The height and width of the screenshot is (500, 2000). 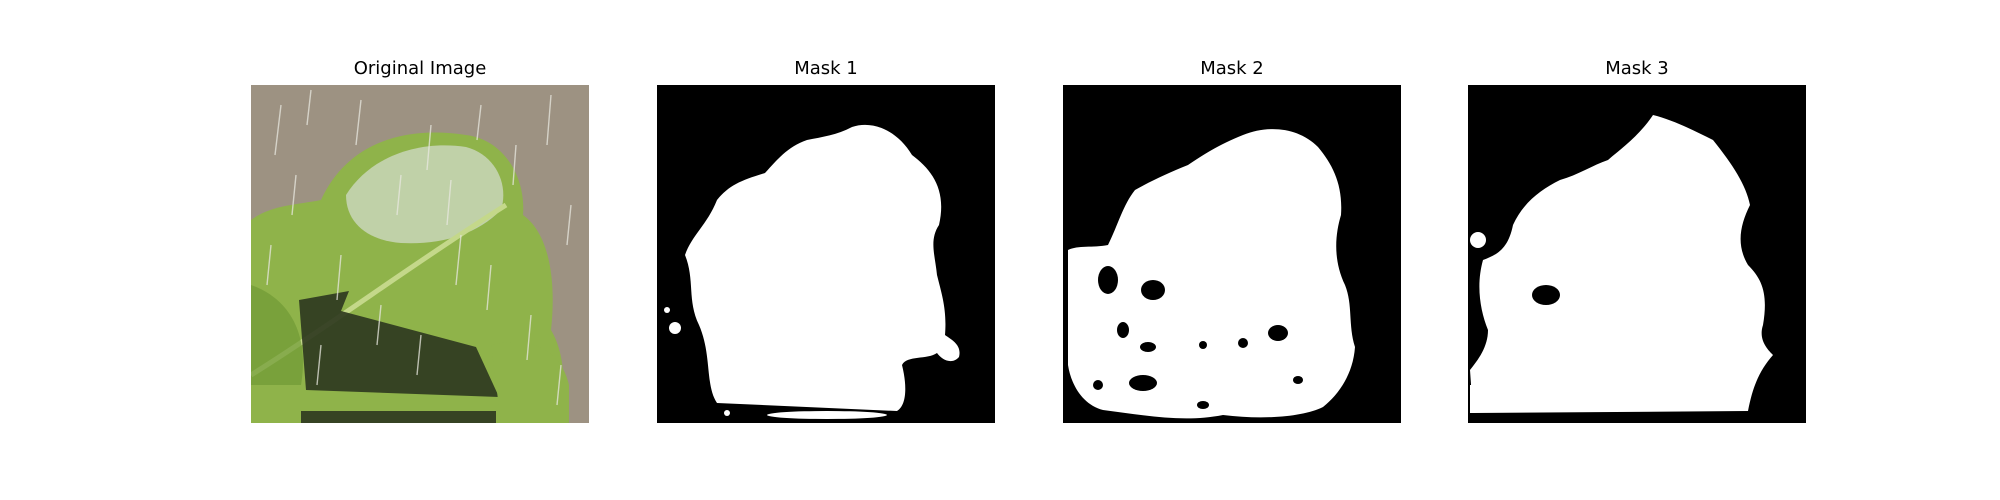 What do you see at coordinates (826, 254) in the screenshot?
I see `mask-1-image` at bounding box center [826, 254].